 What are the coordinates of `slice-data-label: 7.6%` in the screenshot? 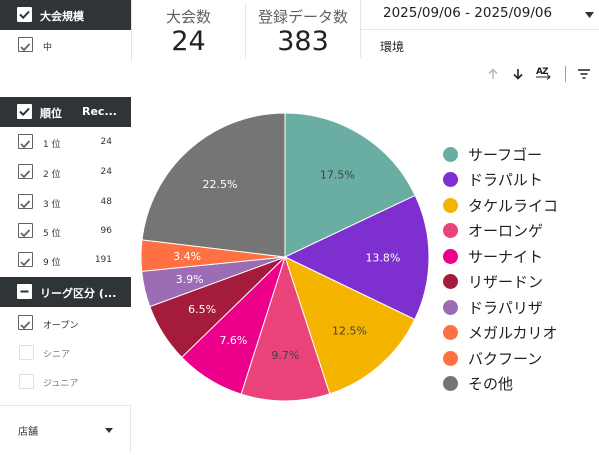 It's located at (233, 340).